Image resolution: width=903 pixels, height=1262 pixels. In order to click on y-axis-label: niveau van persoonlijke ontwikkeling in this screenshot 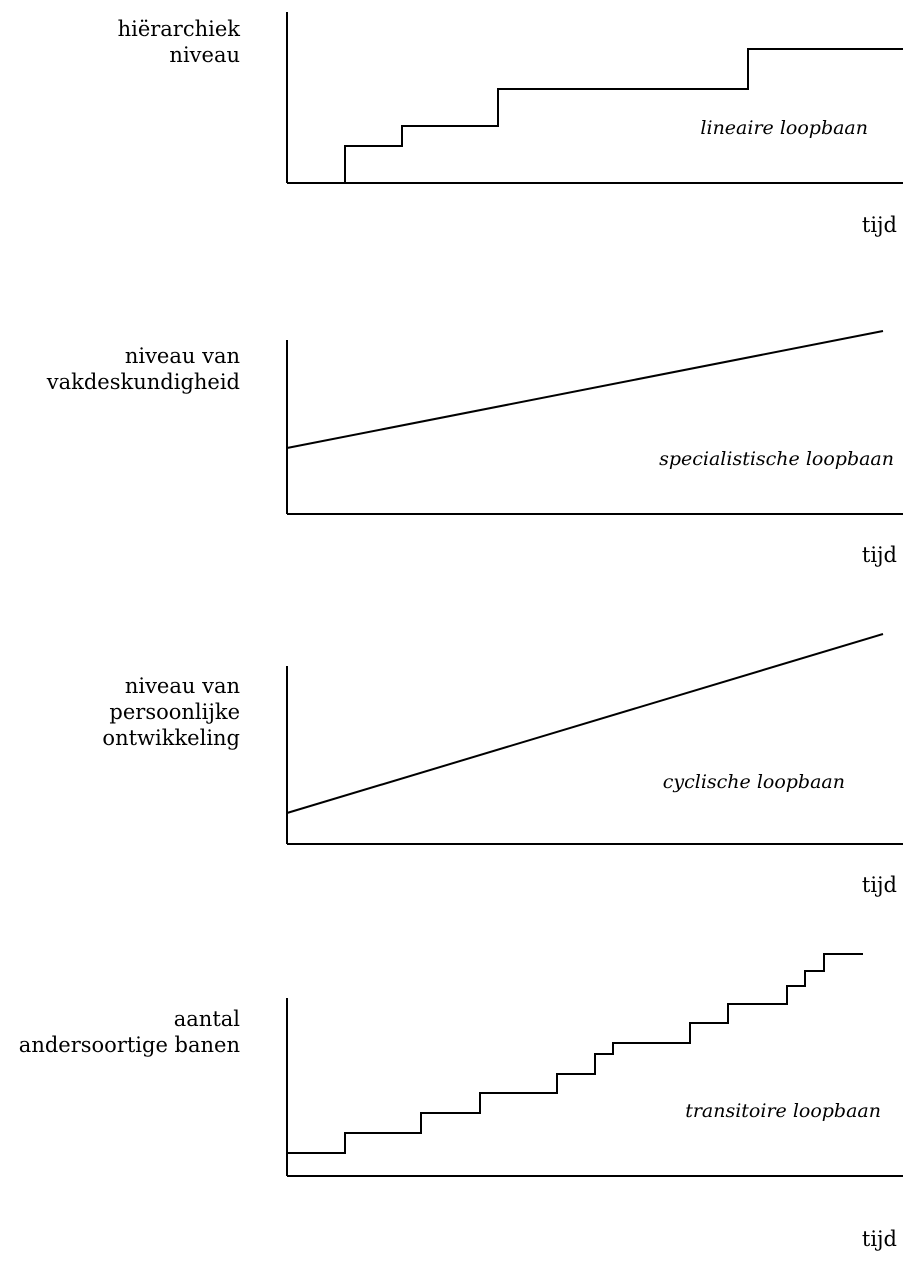, I will do `click(171, 712)`.